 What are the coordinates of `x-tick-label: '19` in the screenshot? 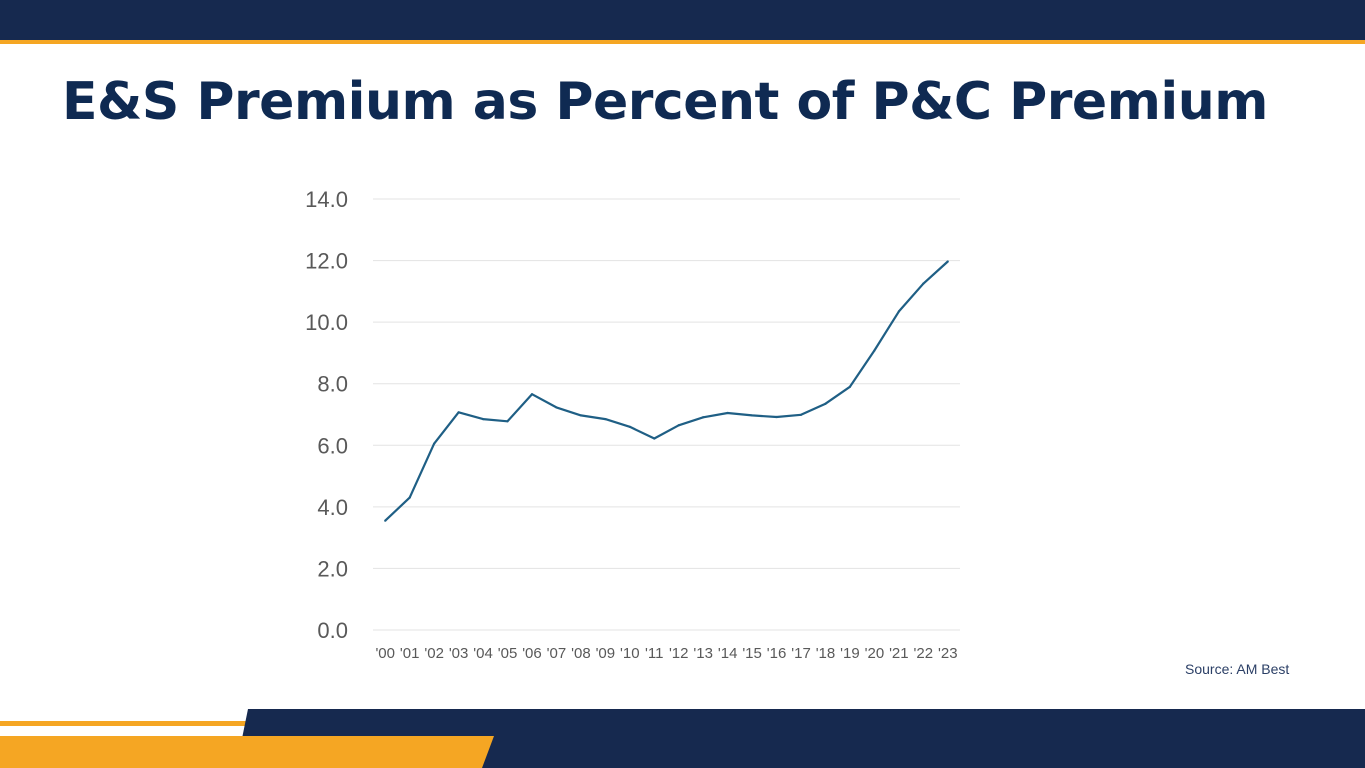 It's located at (850, 653).